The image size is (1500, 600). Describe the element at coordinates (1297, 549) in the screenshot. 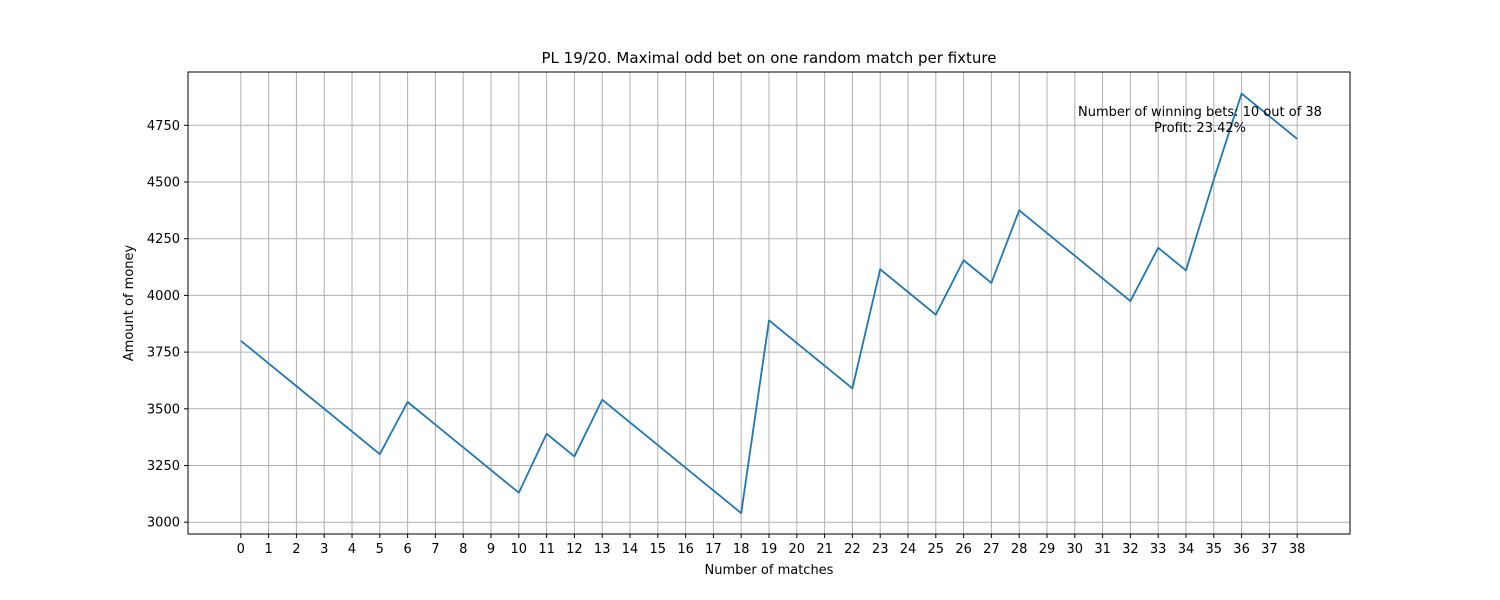

I see `x-tick-label: 38` at that location.